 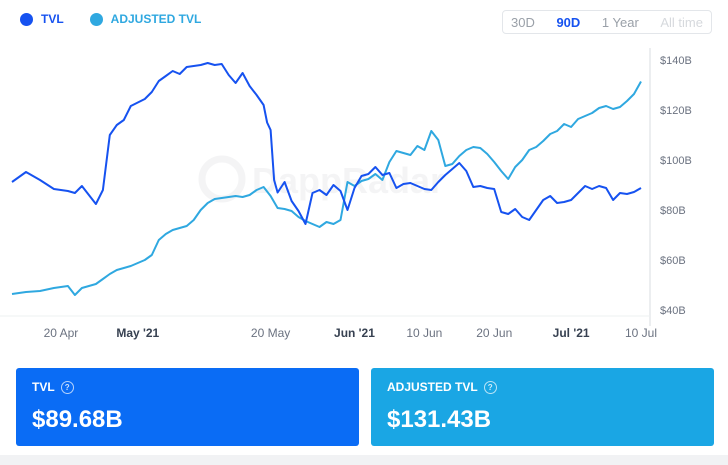 I want to click on adjusted-tvl-stat-label: ADJUSTED TVL, so click(x=432, y=387).